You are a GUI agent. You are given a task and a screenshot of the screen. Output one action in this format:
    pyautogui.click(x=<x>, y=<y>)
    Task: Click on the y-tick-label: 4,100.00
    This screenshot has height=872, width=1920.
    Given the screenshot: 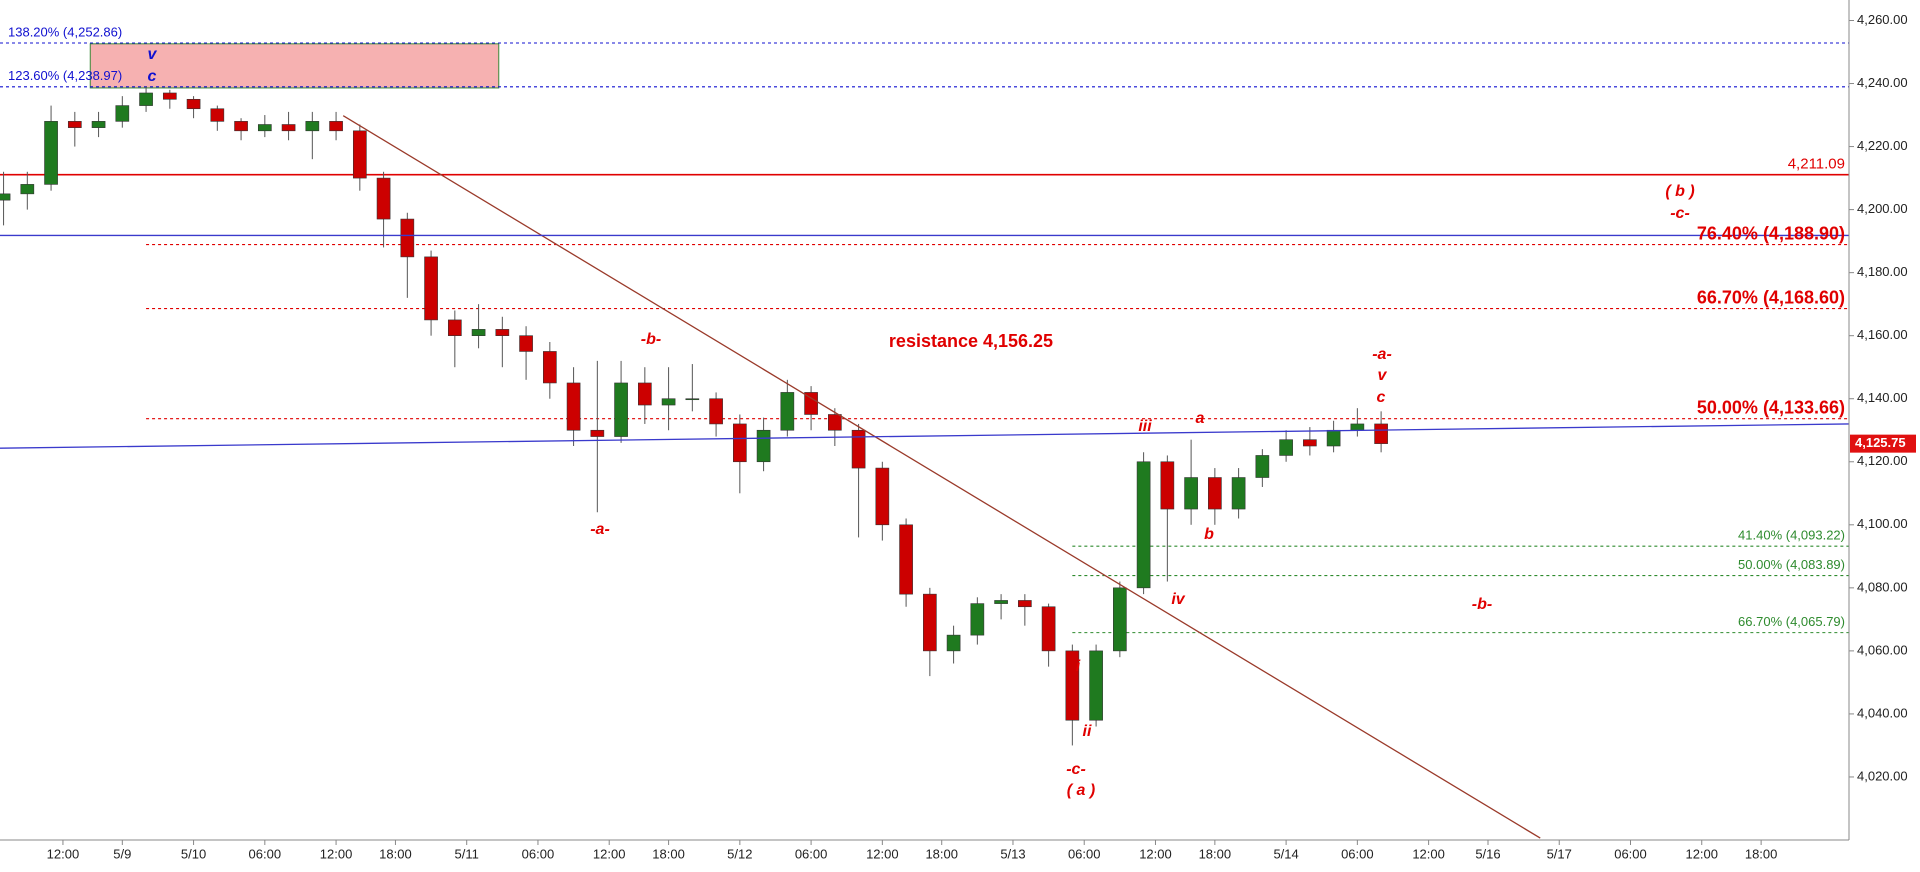 What is the action you would take?
    pyautogui.click(x=1882, y=523)
    